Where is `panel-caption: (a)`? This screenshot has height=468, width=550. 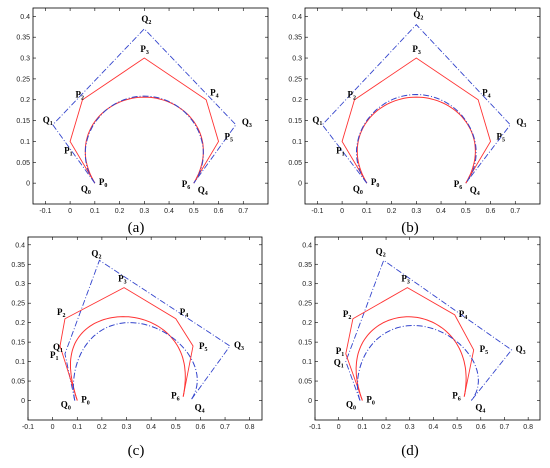
panel-caption: (a) is located at coordinates (136, 228).